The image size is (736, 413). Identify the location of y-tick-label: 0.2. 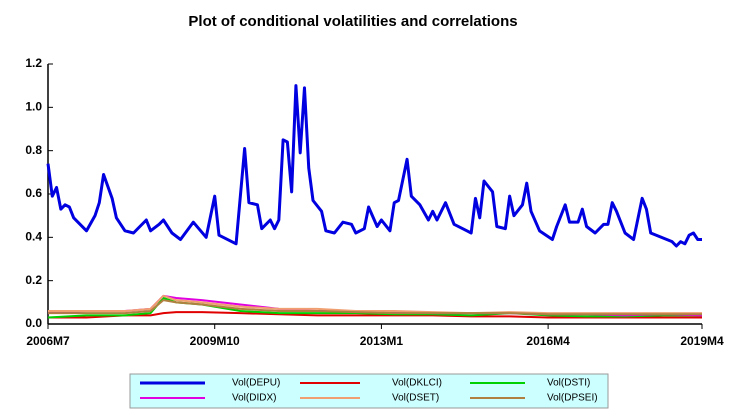
(33, 280).